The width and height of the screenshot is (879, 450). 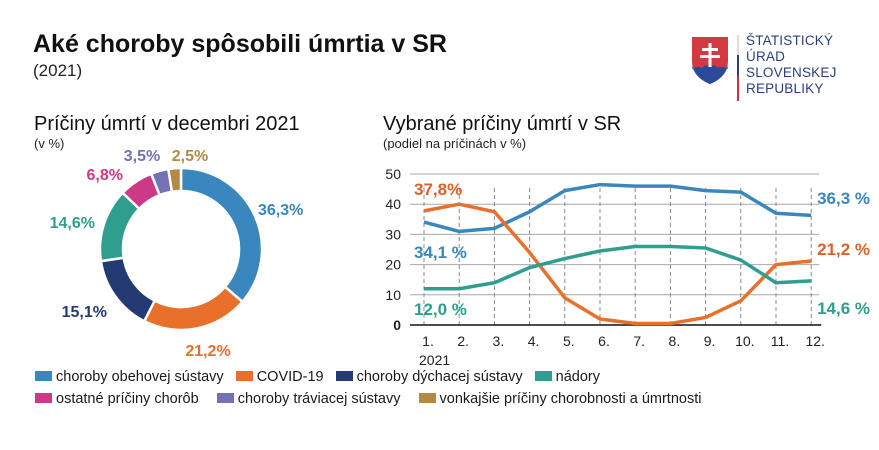 What do you see at coordinates (843, 198) in the screenshot?
I see `series-end-label: 36,3 %` at bounding box center [843, 198].